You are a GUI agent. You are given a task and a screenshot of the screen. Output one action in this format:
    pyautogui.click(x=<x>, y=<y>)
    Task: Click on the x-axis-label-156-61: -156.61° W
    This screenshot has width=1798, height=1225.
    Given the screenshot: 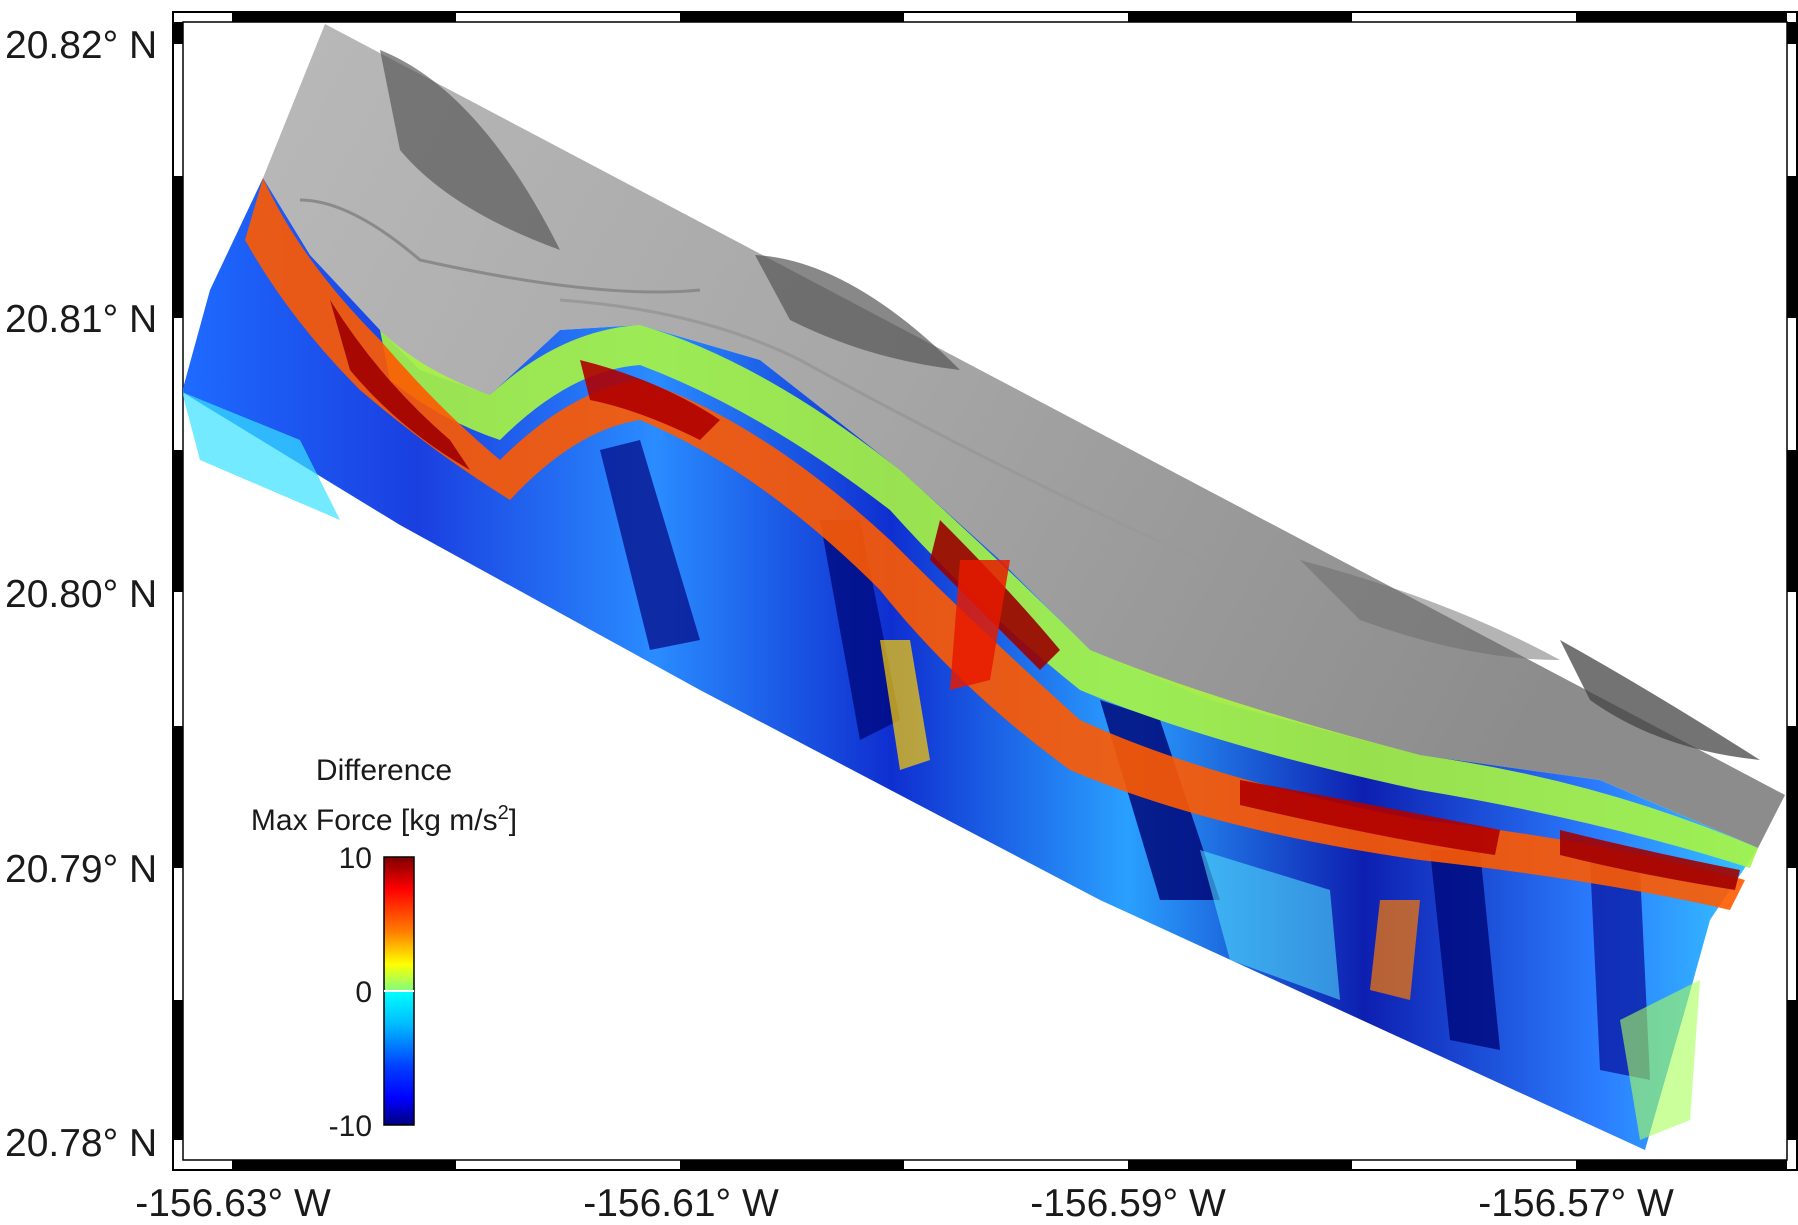 What is the action you would take?
    pyautogui.click(x=681, y=1203)
    